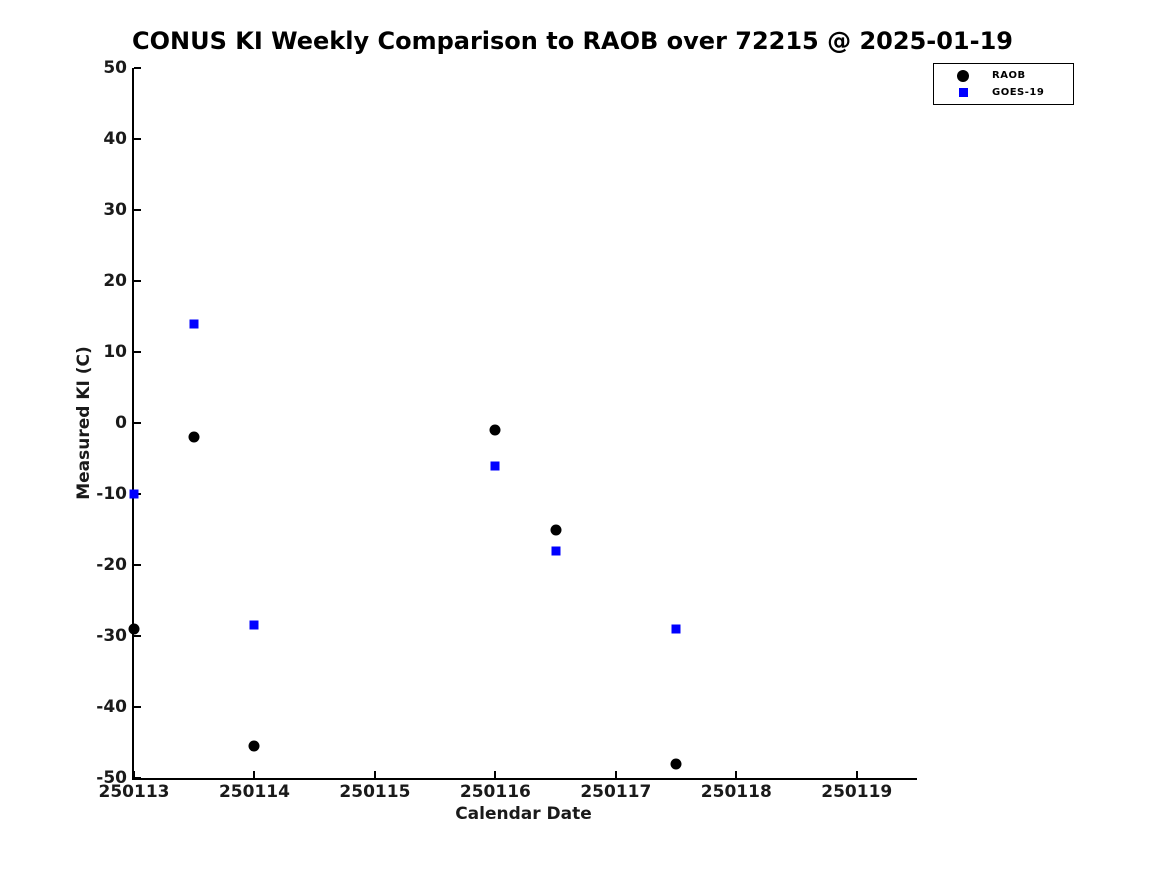  Describe the element at coordinates (115, 139) in the screenshot. I see `y-tick-label: 40` at that location.